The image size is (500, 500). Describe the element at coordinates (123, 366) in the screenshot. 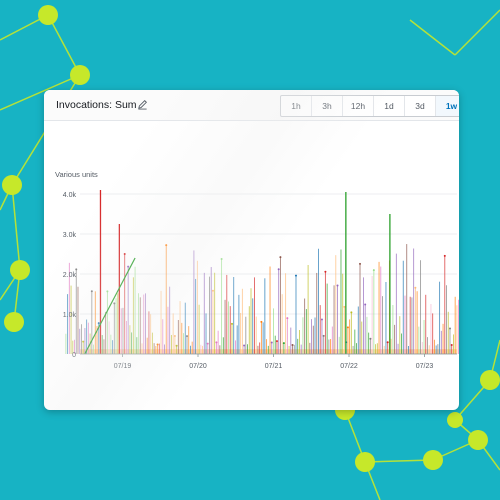

I see `x-tick-label: 07/19` at that location.